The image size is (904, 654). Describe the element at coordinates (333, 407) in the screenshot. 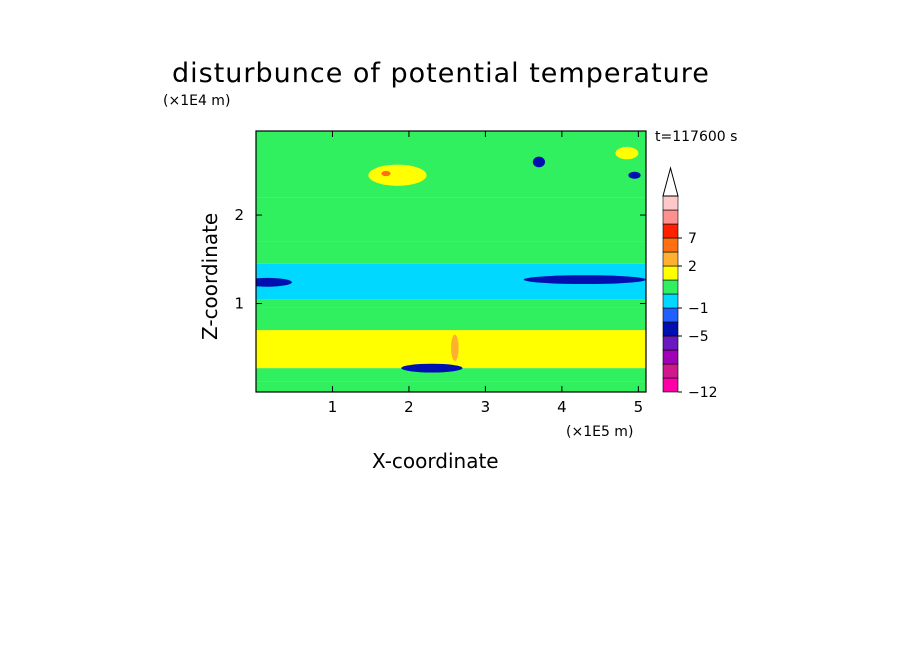

I see `x-tick-label: 1` at that location.